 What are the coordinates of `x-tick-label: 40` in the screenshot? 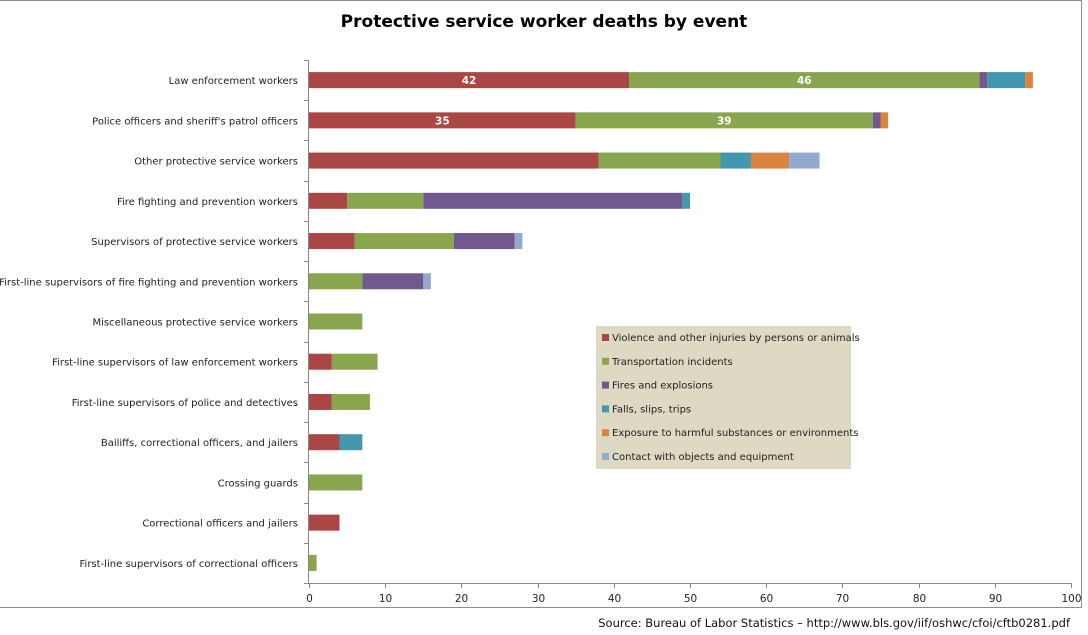 It's located at (614, 599).